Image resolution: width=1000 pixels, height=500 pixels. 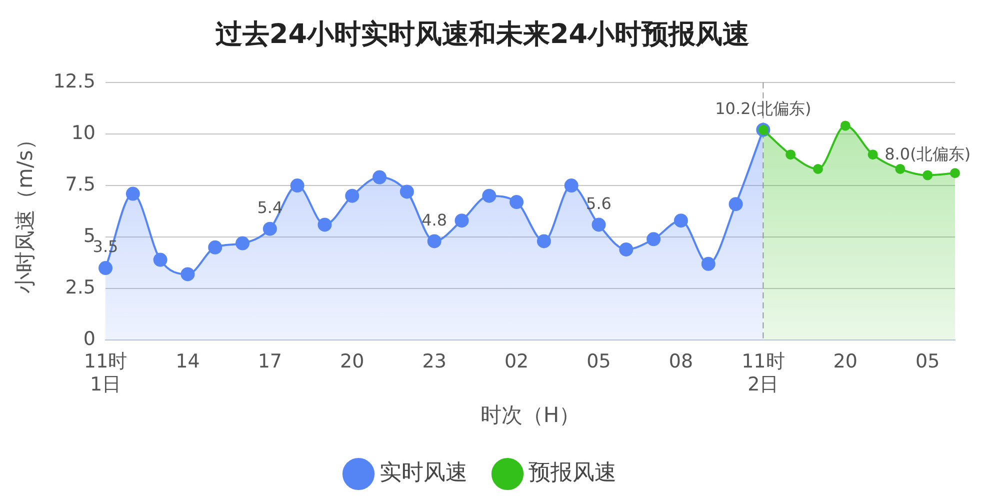 I want to click on chart-title: 过去24小时实时风速和未来24小时预报风速, so click(x=482, y=34).